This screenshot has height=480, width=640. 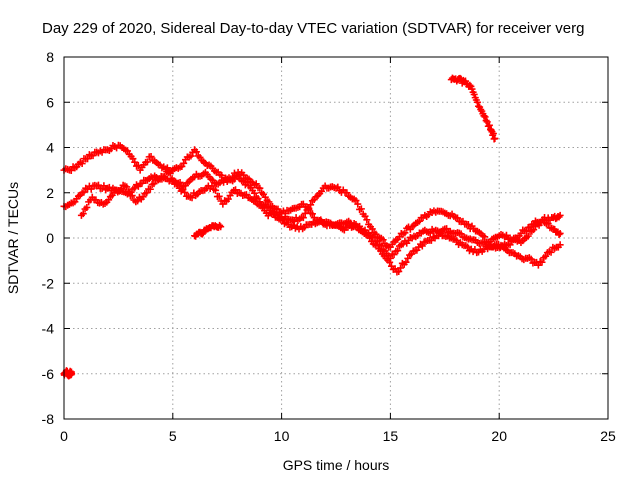 I want to click on x-tick-label: 5, so click(x=173, y=436).